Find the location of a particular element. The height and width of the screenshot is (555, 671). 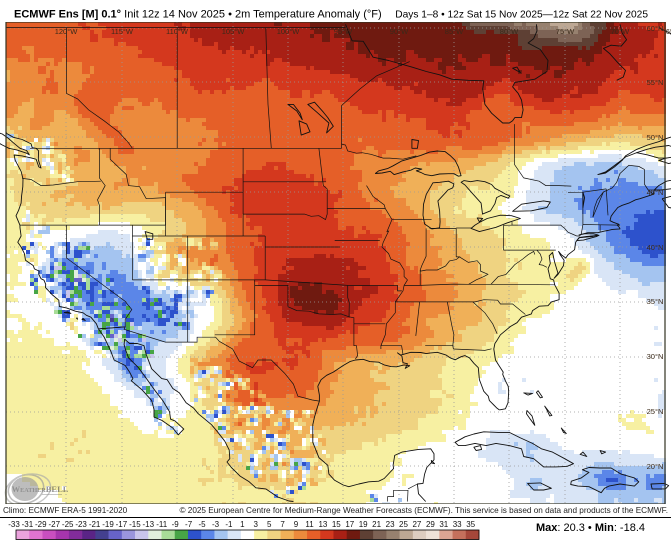

svg-text: WEATHERBELL is located at coordinates (40, 489).